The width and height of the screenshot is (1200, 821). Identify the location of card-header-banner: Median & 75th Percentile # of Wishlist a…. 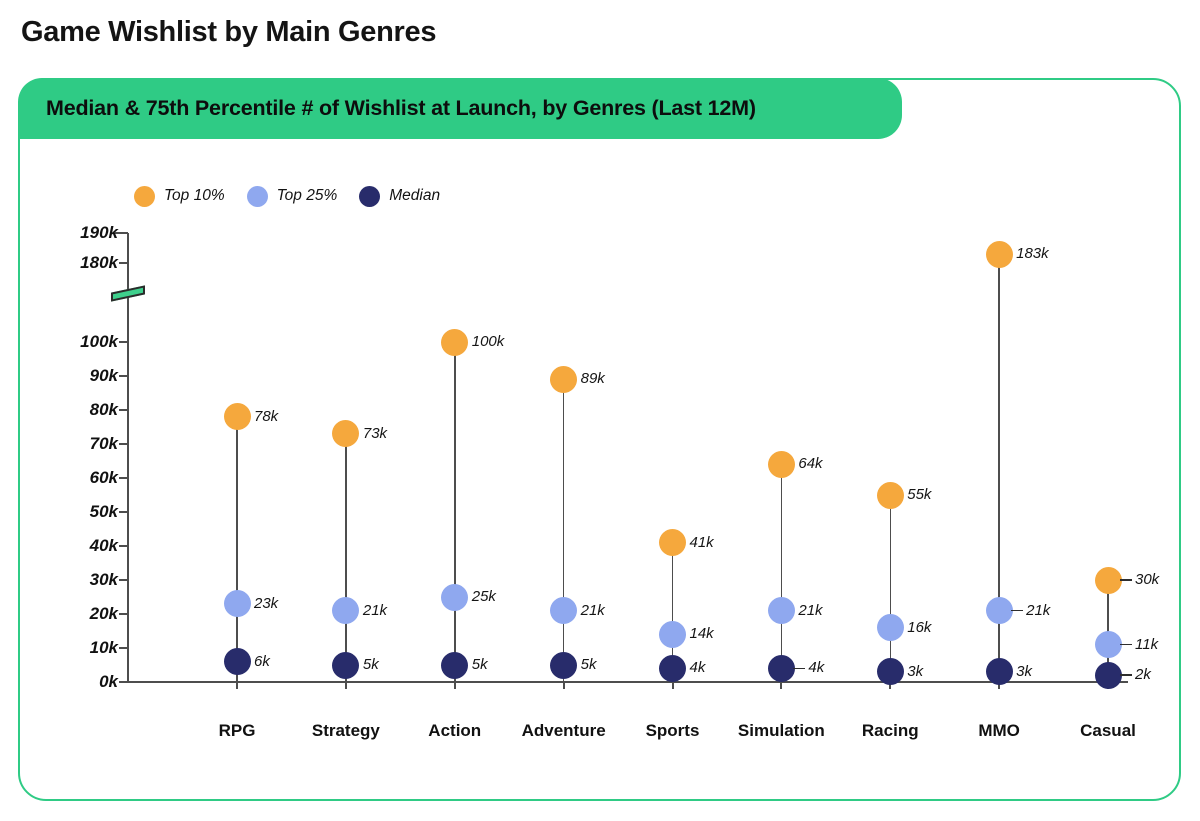
(460, 108).